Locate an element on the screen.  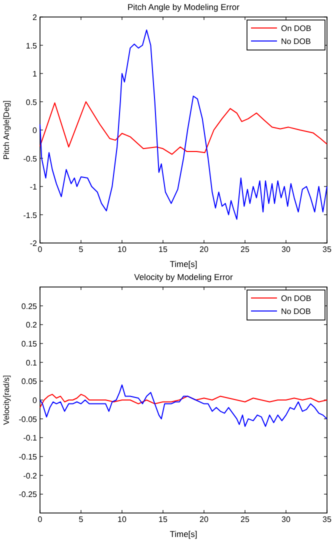
y-tick-label: 0.25 is located at coordinates (29, 306).